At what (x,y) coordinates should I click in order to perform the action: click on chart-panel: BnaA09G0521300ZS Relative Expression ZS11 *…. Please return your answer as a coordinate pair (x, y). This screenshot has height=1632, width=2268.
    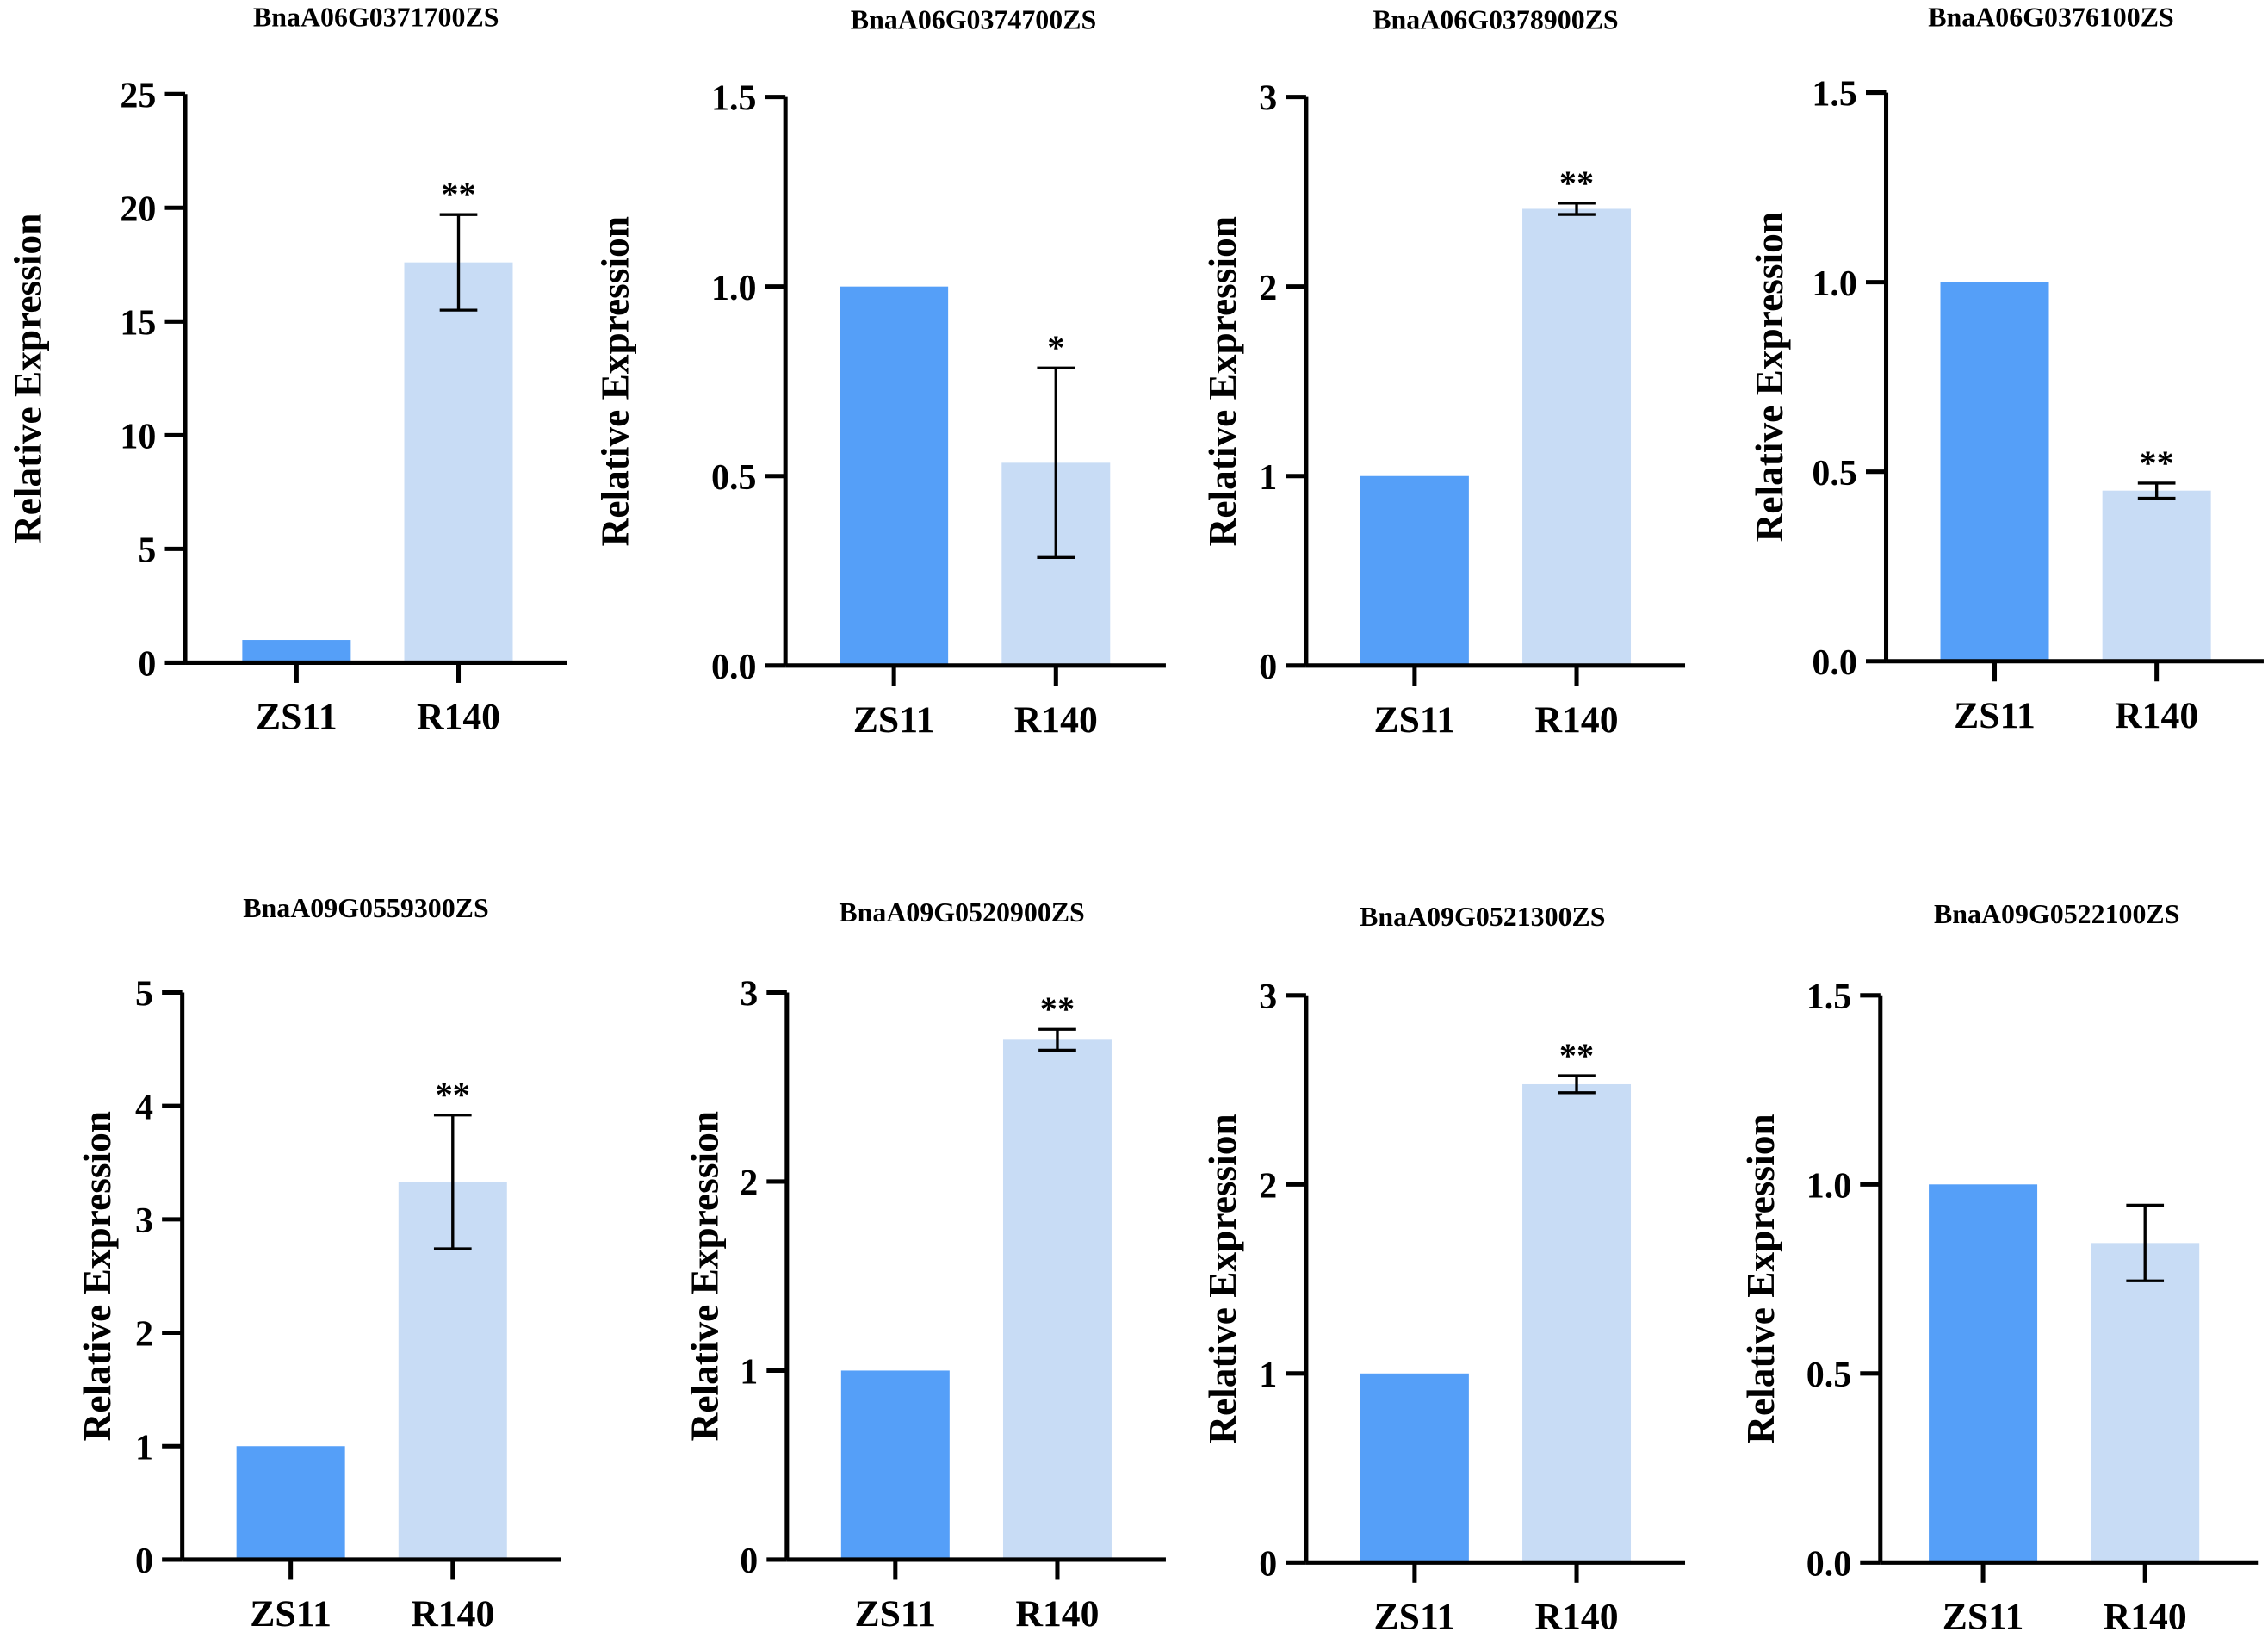
    Looking at the image, I should click on (1444, 1267).